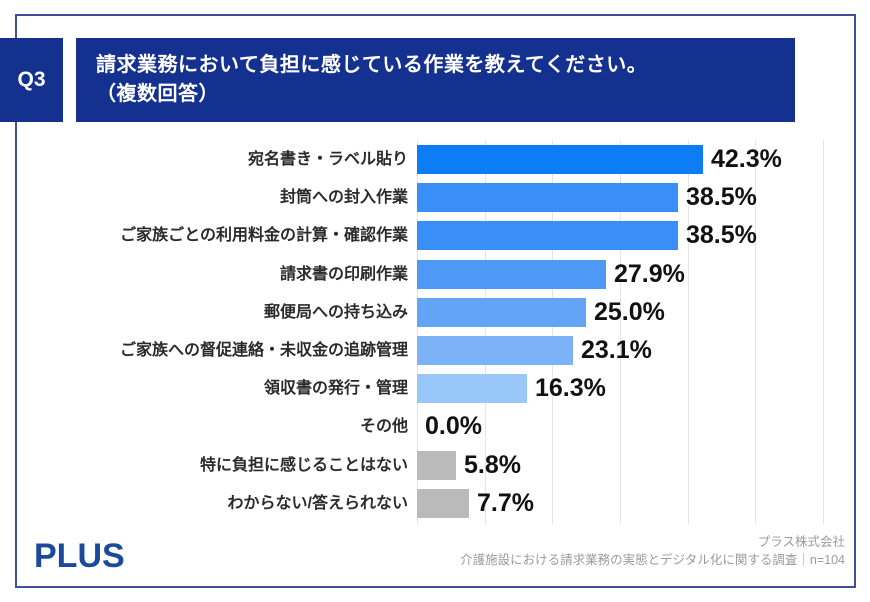 Image resolution: width=870 pixels, height=602 pixels. I want to click on plus-logo: PLUS, so click(79, 556).